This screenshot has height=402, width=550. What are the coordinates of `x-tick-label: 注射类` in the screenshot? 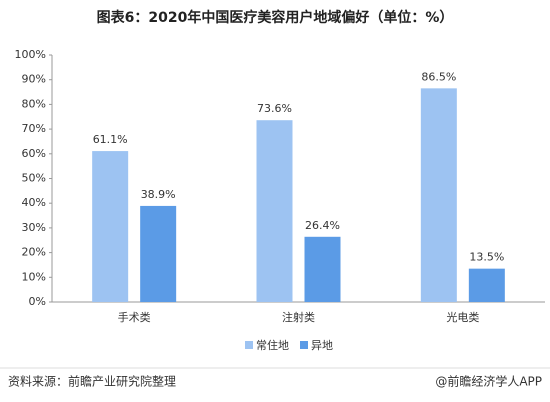 It's located at (298, 317).